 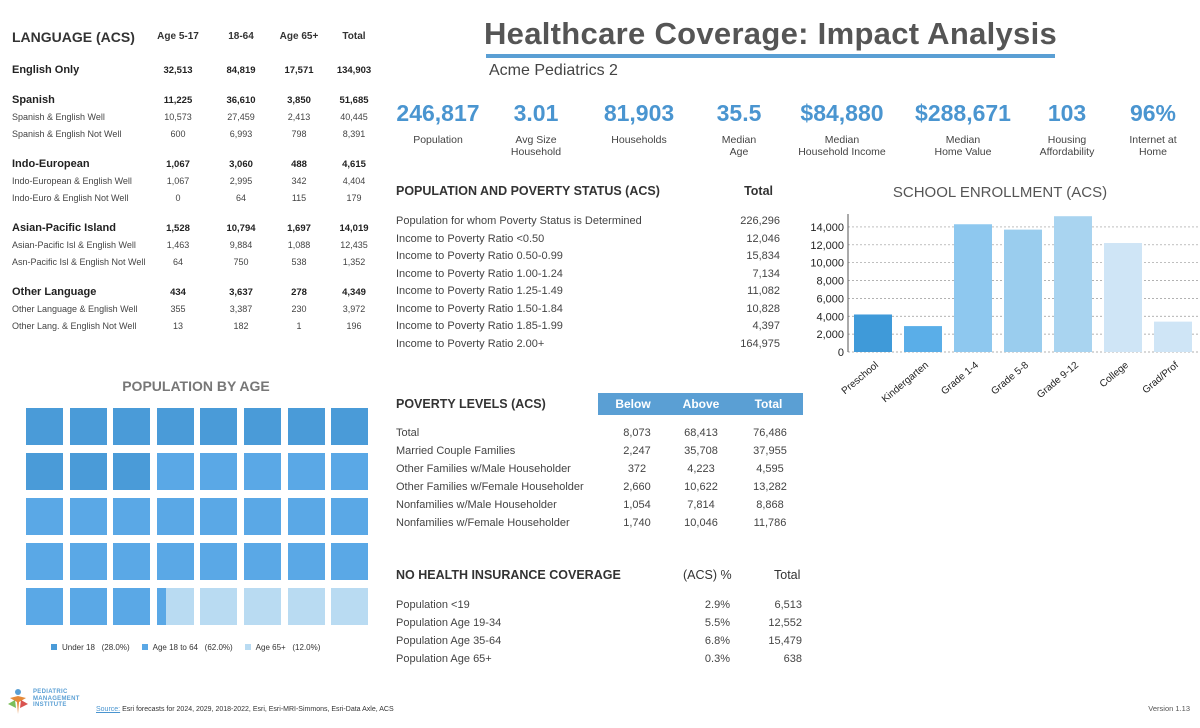 I want to click on poverty-status-value: 164,975, so click(x=760, y=343).